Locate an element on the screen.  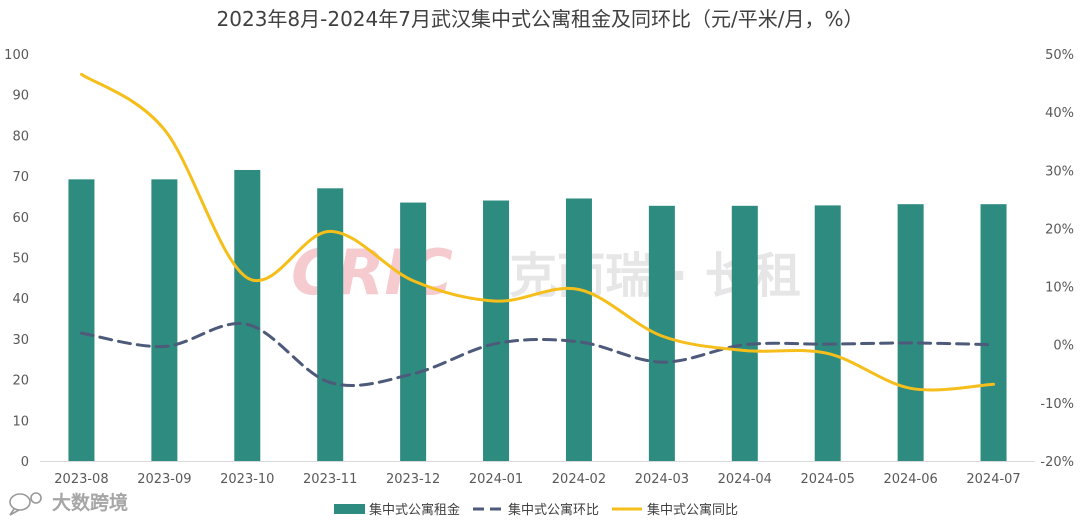
x-tick-label: 2024-07 is located at coordinates (993, 479).